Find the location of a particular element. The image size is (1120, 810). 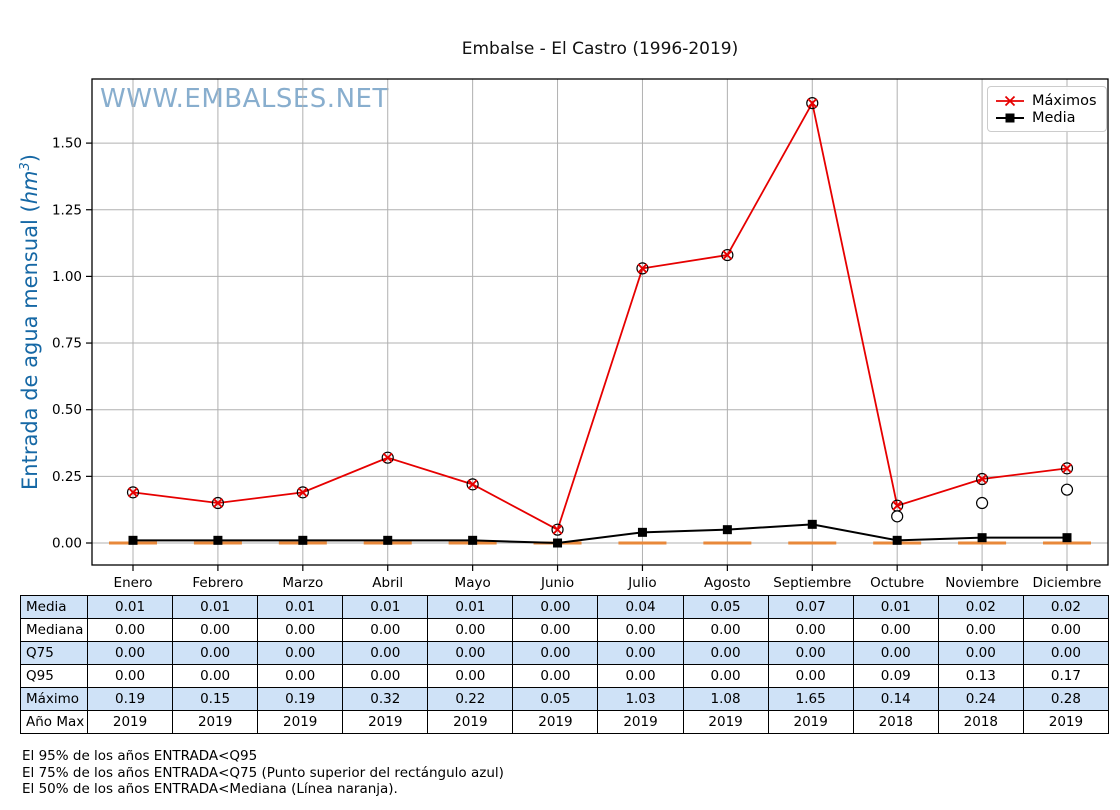

table-cell: 0.24 is located at coordinates (980, 699).